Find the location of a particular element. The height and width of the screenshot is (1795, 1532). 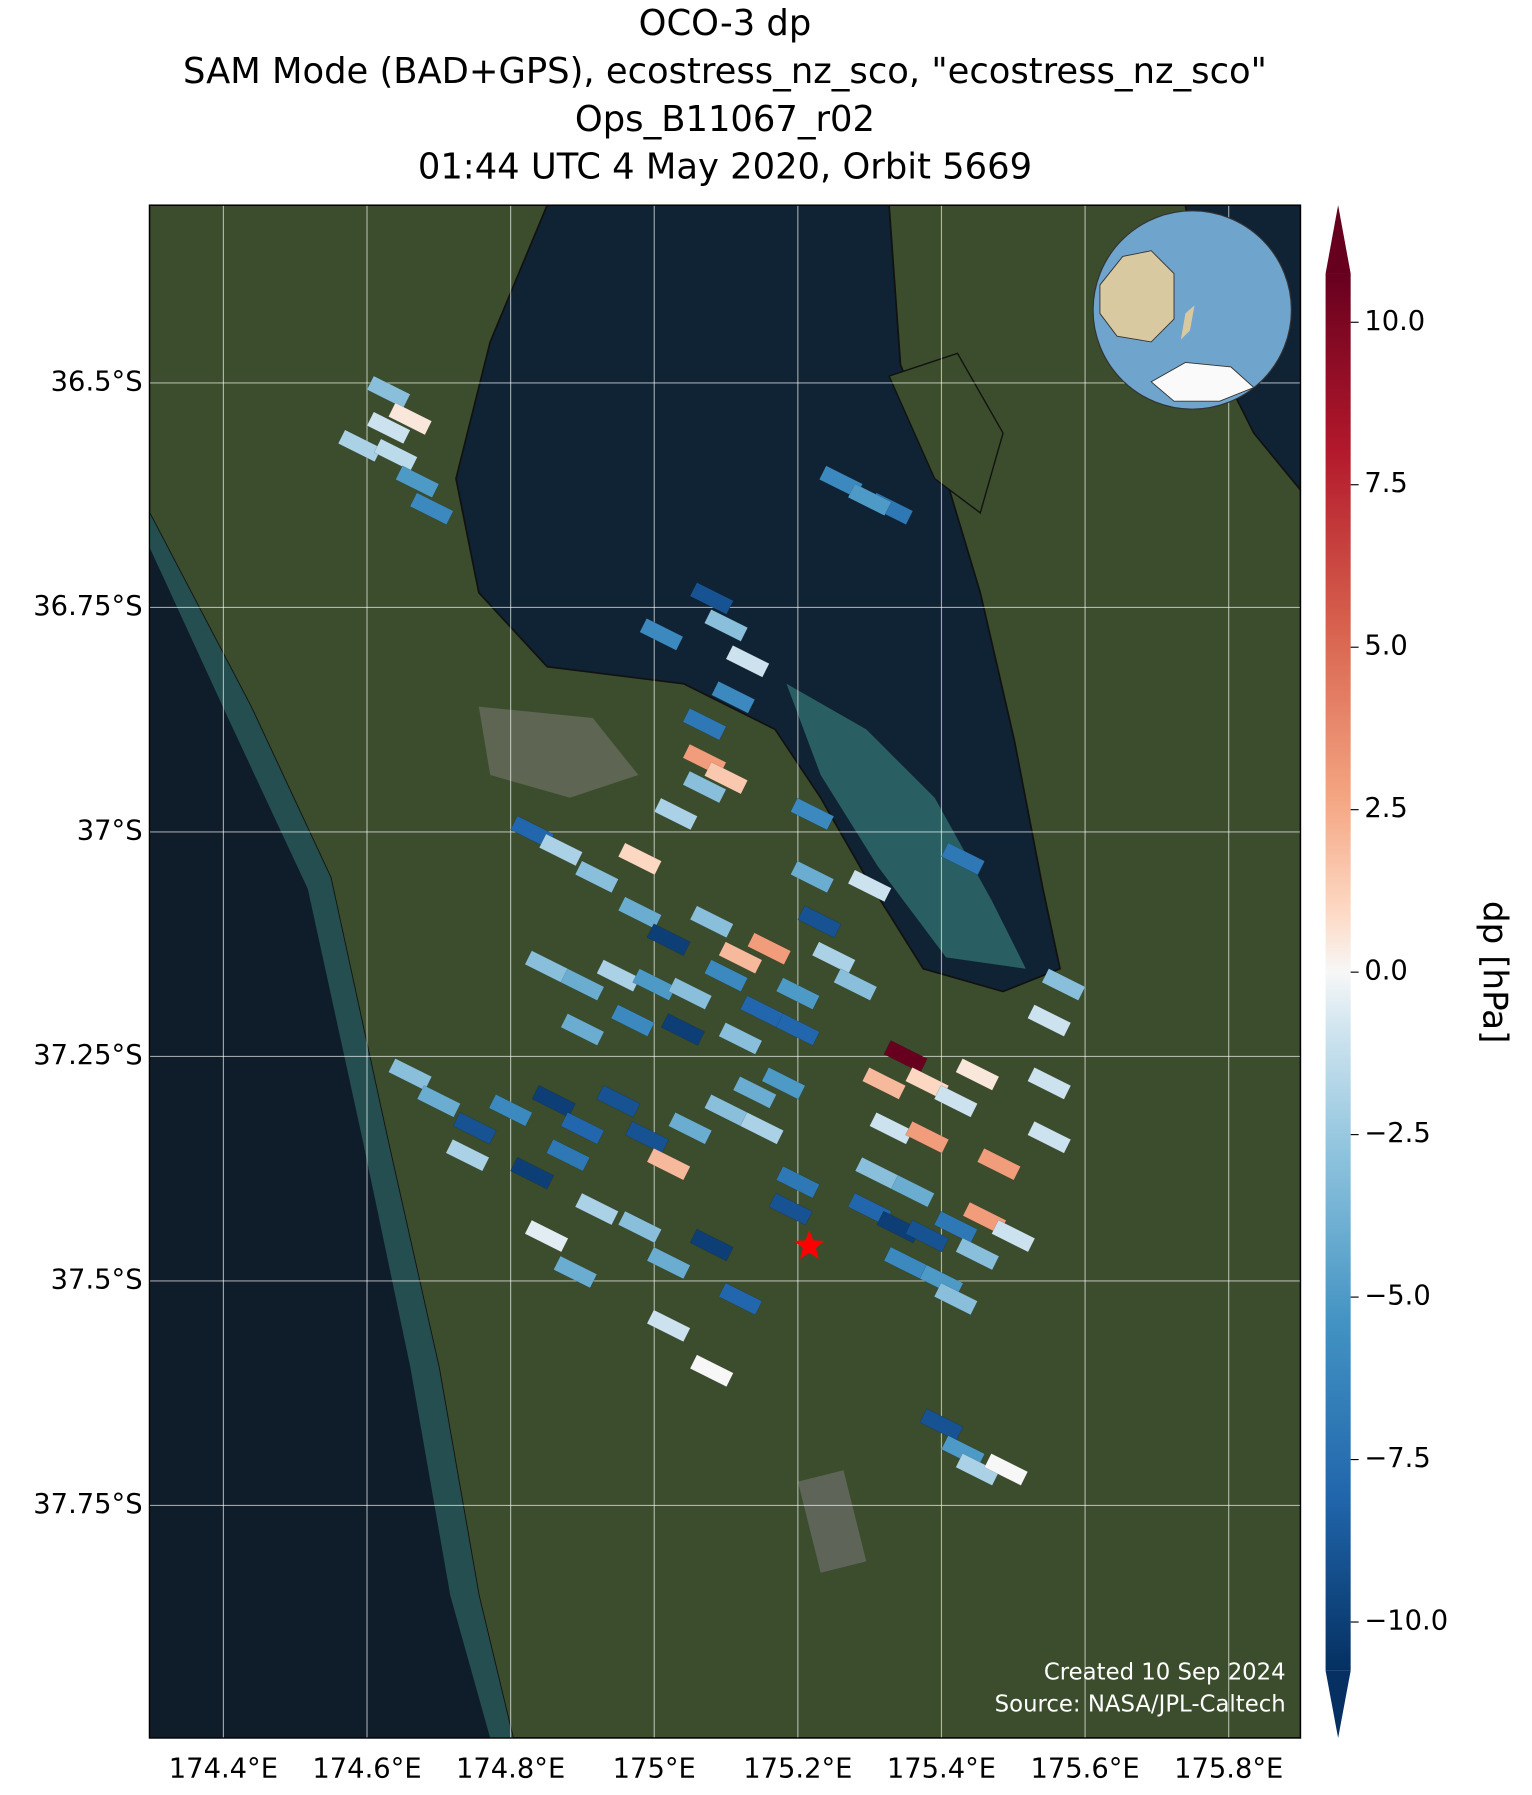

y-tick-label: 37.25°S is located at coordinates (87, 1055).